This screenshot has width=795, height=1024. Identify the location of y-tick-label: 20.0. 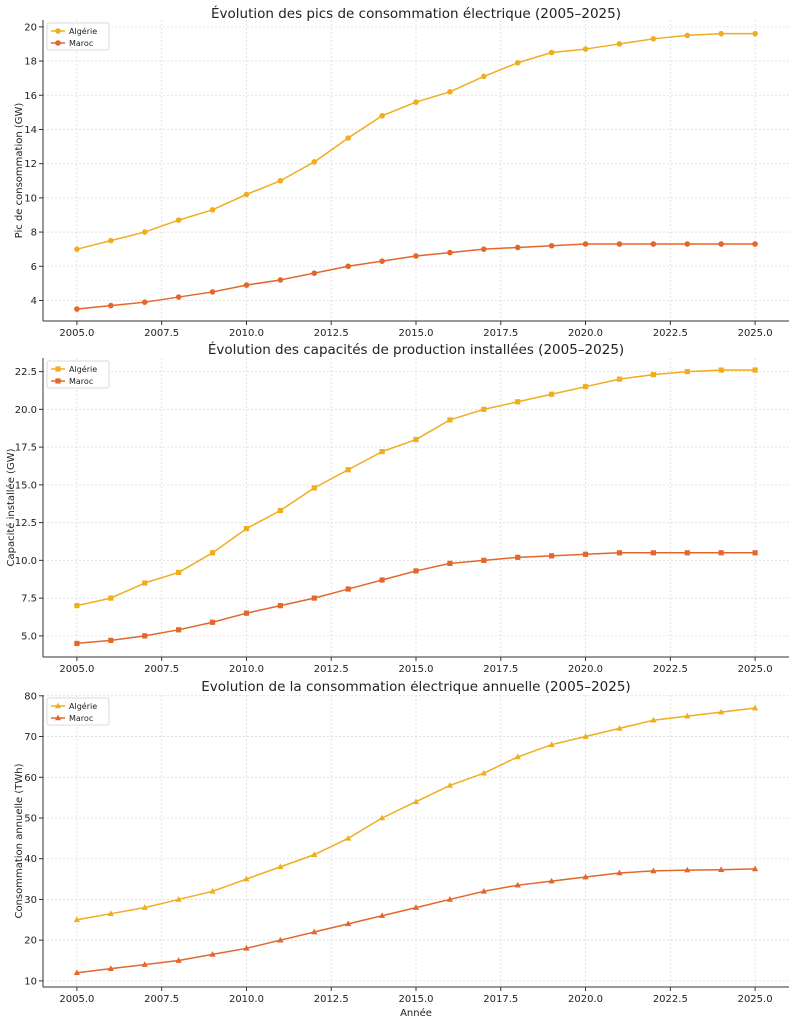
(26, 410).